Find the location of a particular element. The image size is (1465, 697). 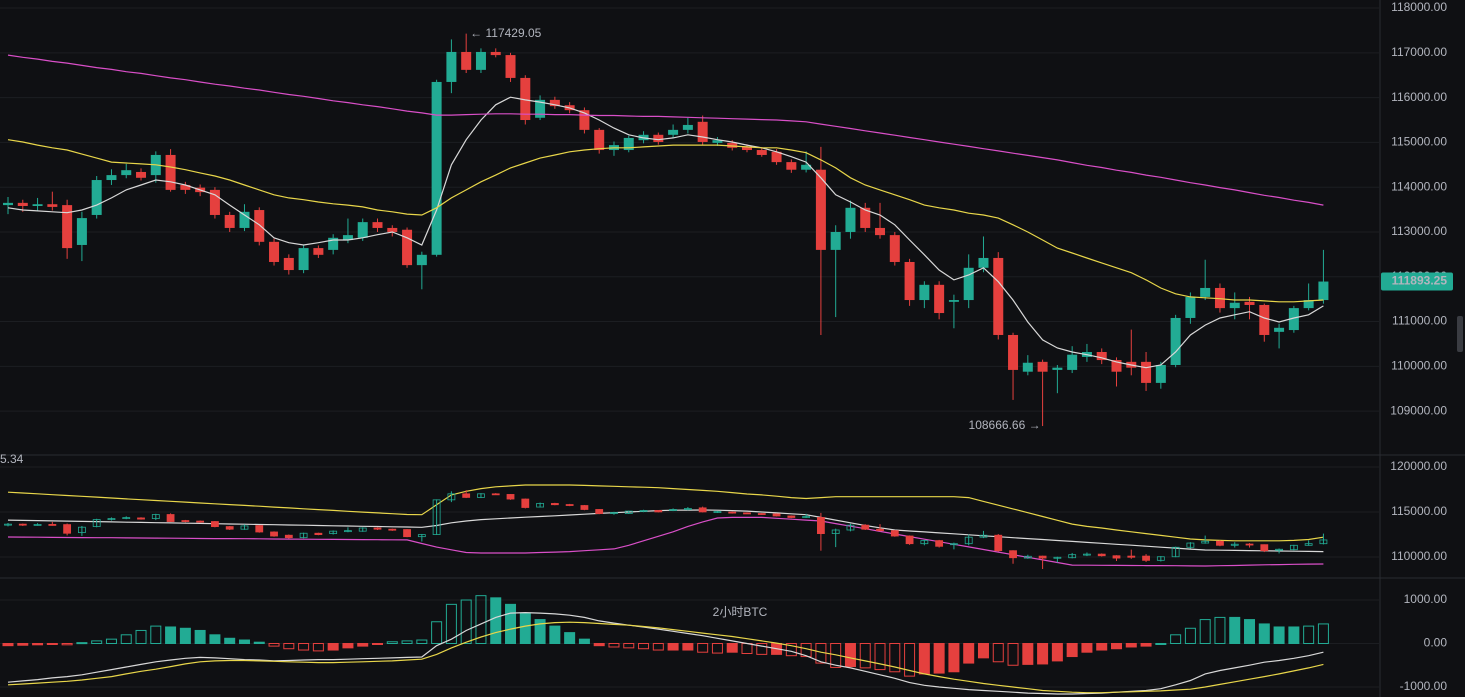

legend-value: 5.34 is located at coordinates (12, 459).